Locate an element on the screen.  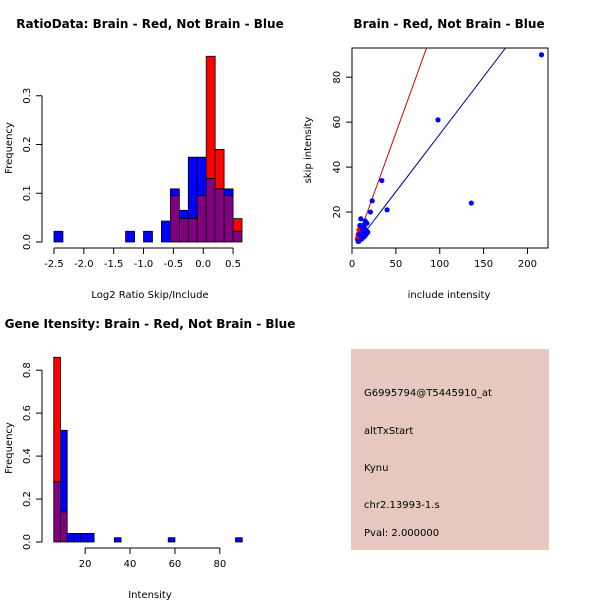
scatter-axes: 0 50 100 150 200 20 40 60 80 is located at coordinates (434, 170).